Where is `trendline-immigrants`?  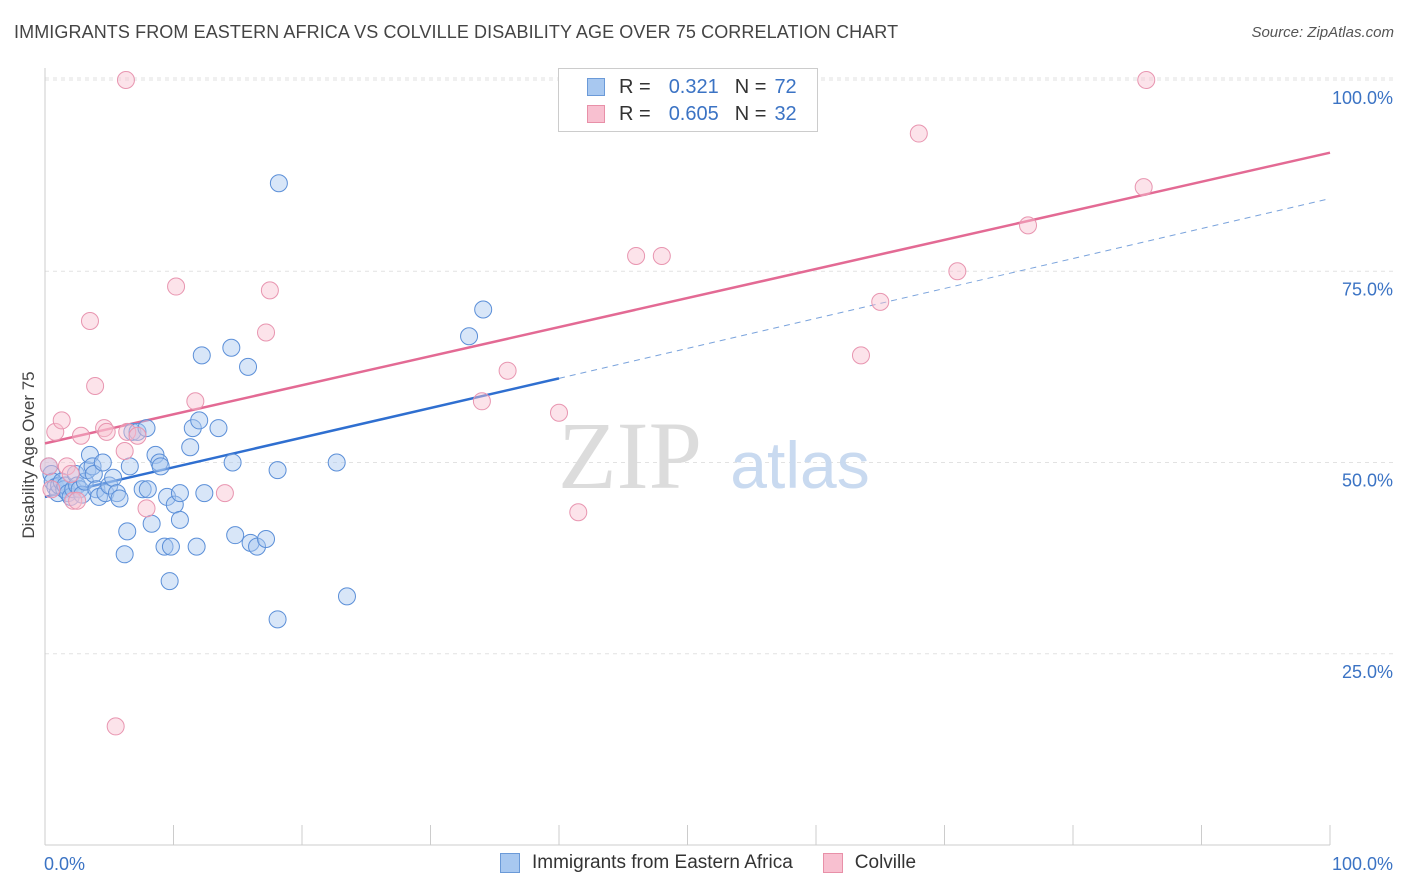 trendline-immigrants is located at coordinates (302, 438).